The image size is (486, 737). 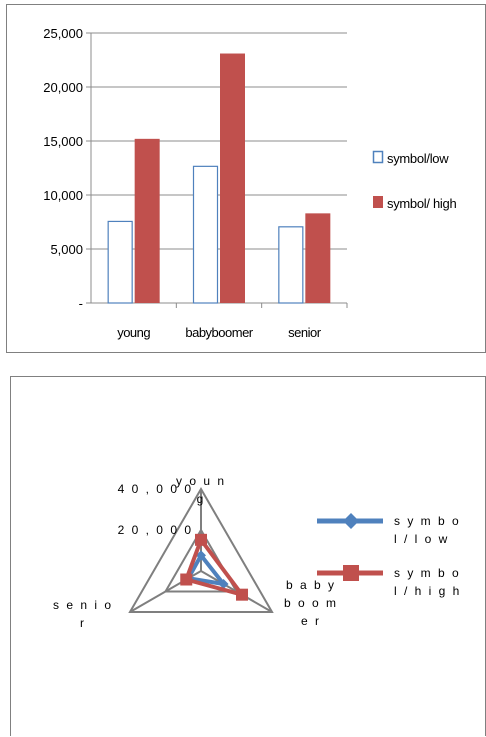 I want to click on y-tick-label: 5,000, so click(x=66, y=249).